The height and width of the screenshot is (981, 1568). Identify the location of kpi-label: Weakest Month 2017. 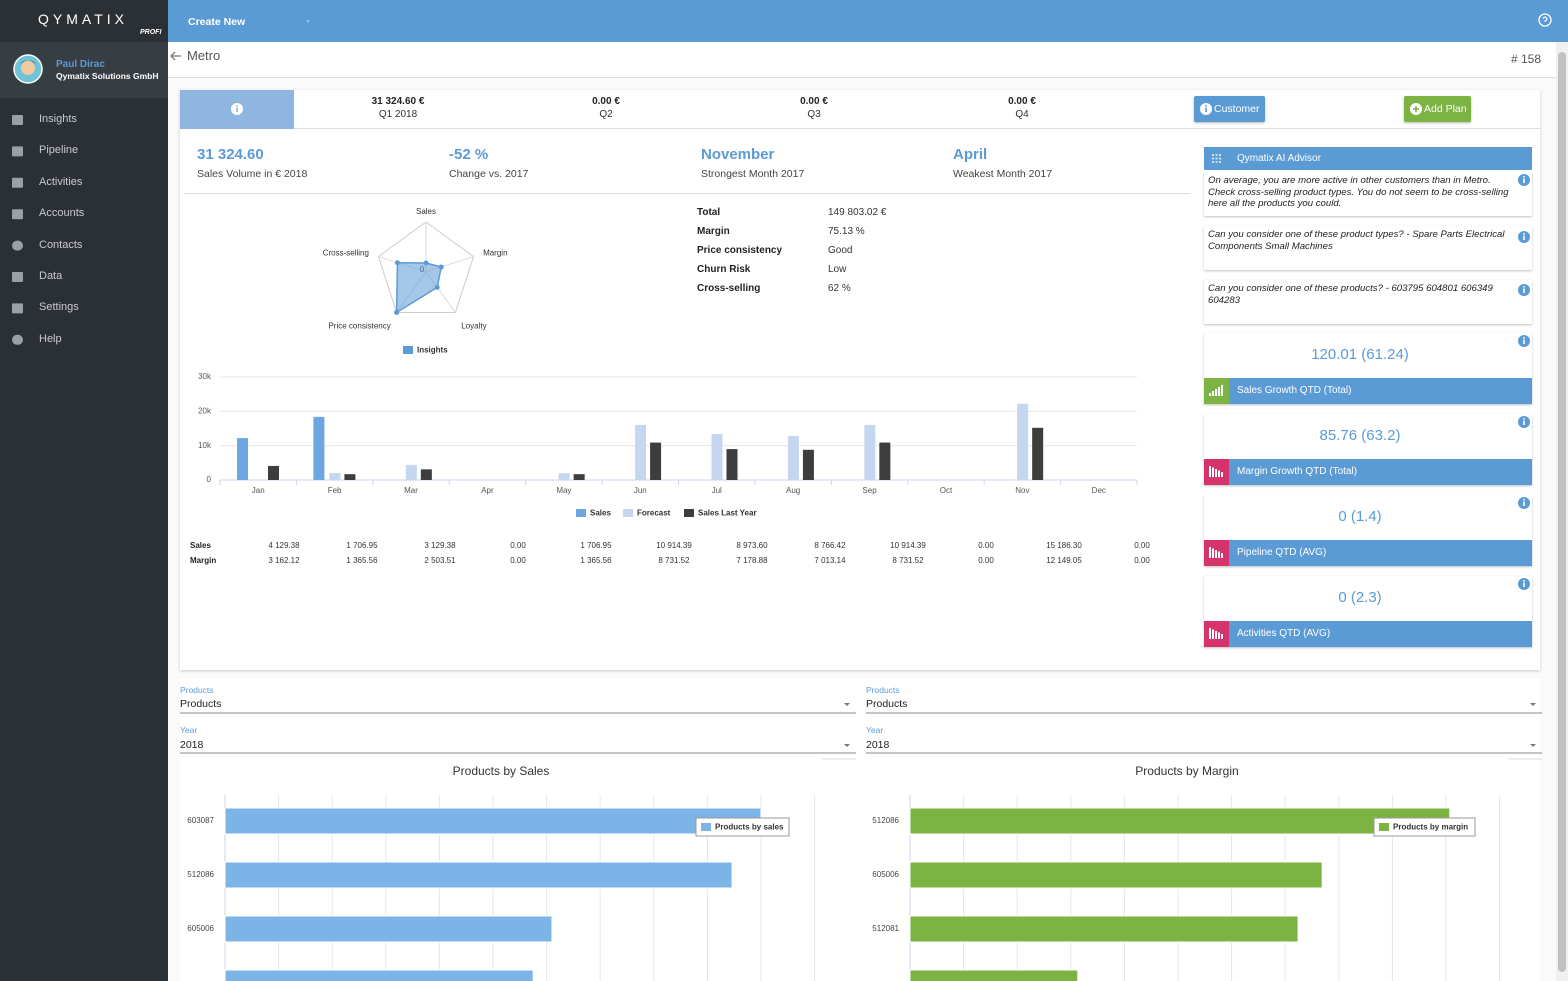
(1003, 174).